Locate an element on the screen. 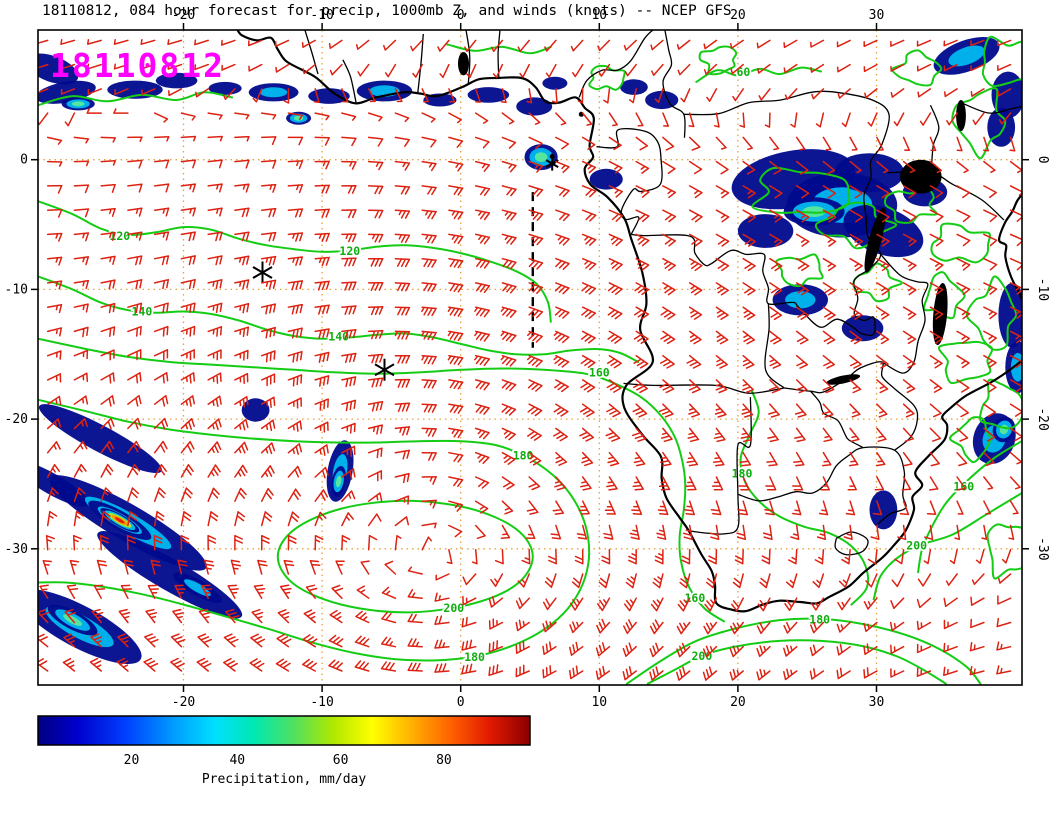 This screenshot has height=816, width=1056. colorbar-tick-label: 20 is located at coordinates (132, 760).